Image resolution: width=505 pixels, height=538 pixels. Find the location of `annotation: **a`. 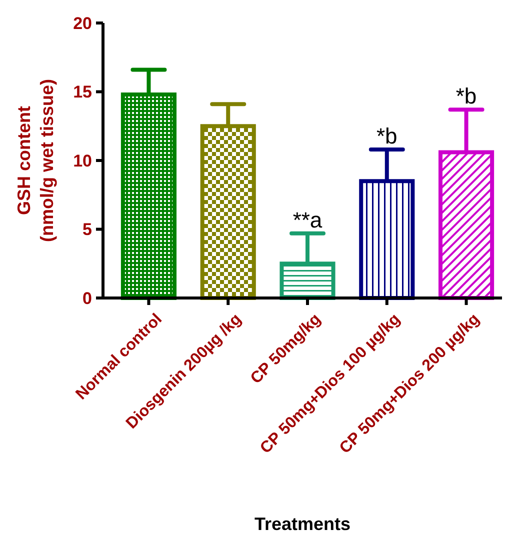

annotation: **a is located at coordinates (307, 219).